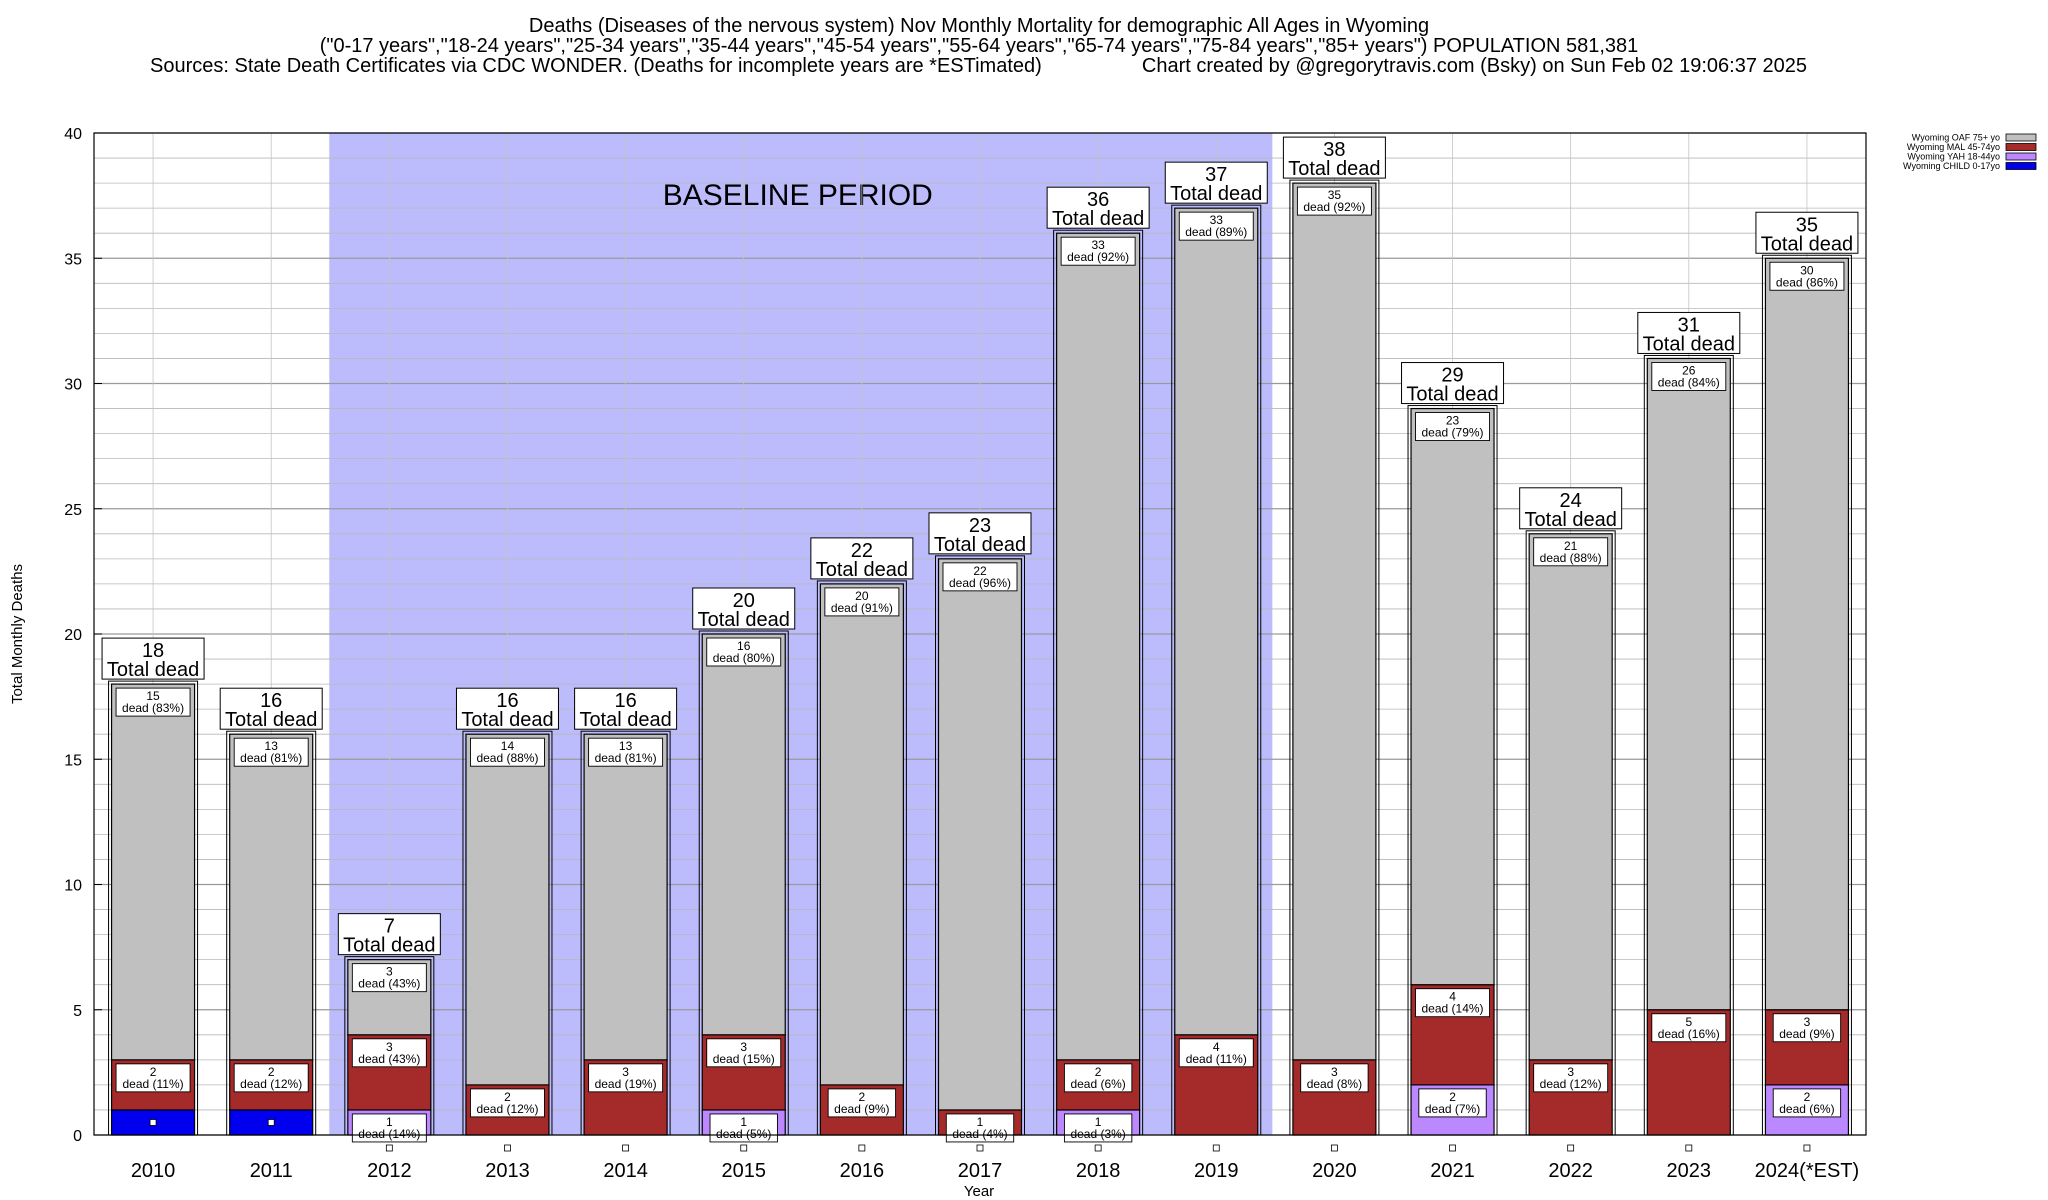 The width and height of the screenshot is (2048, 1200). Describe the element at coordinates (271, 758) in the screenshot. I see `segment-label-pct: dead (81%)` at that location.